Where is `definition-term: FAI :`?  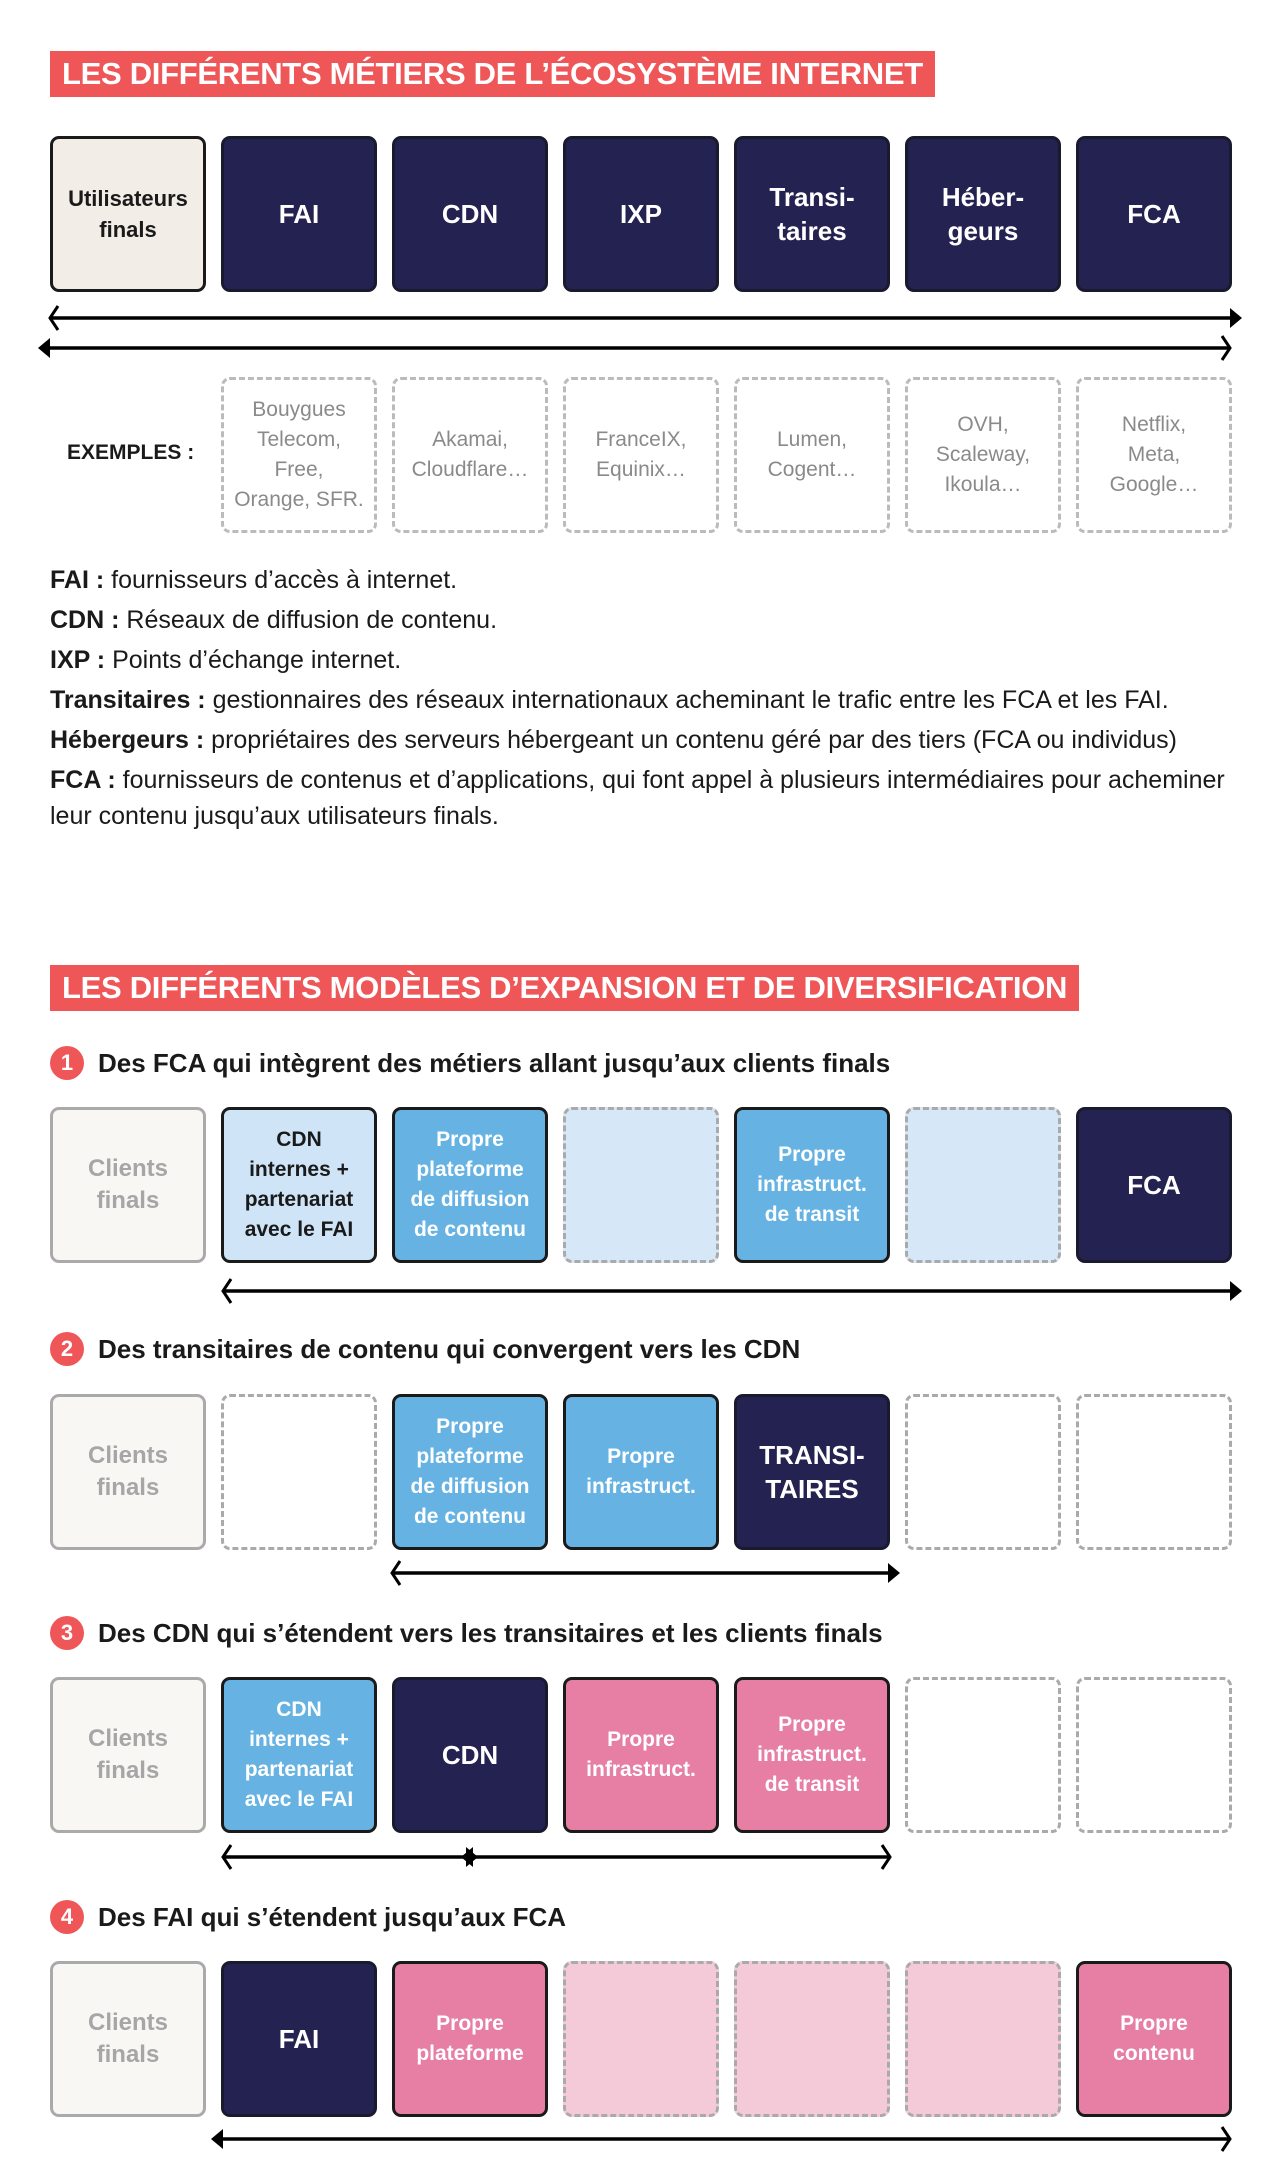
definition-term: FAI : is located at coordinates (77, 580).